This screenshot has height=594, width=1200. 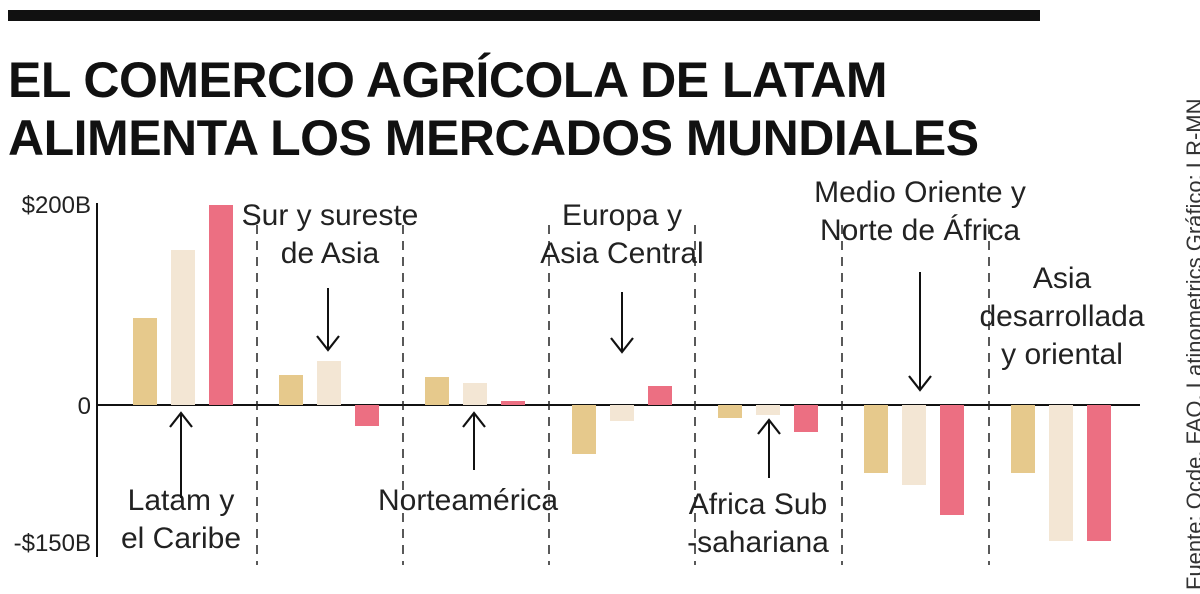 I want to click on category-label: Africa Sub, so click(x=758, y=504).